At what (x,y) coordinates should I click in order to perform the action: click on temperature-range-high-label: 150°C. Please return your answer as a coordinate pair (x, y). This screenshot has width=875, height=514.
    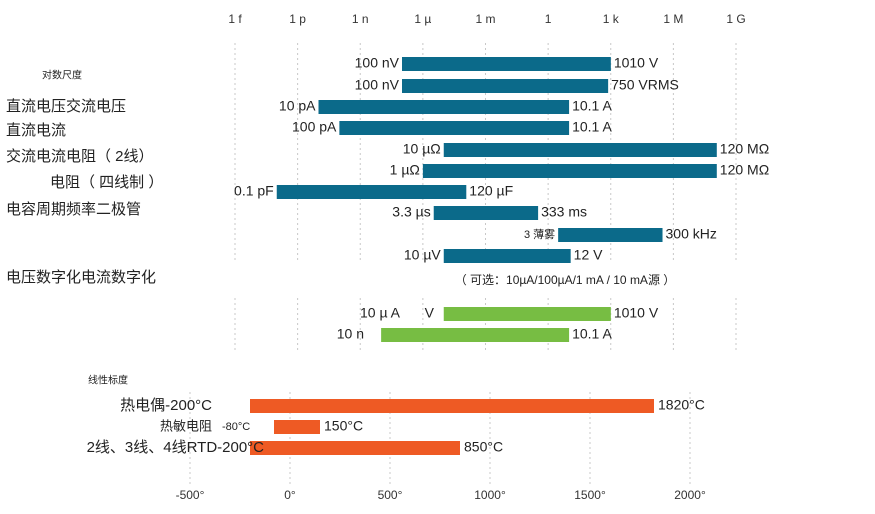
    Looking at the image, I should click on (343, 426).